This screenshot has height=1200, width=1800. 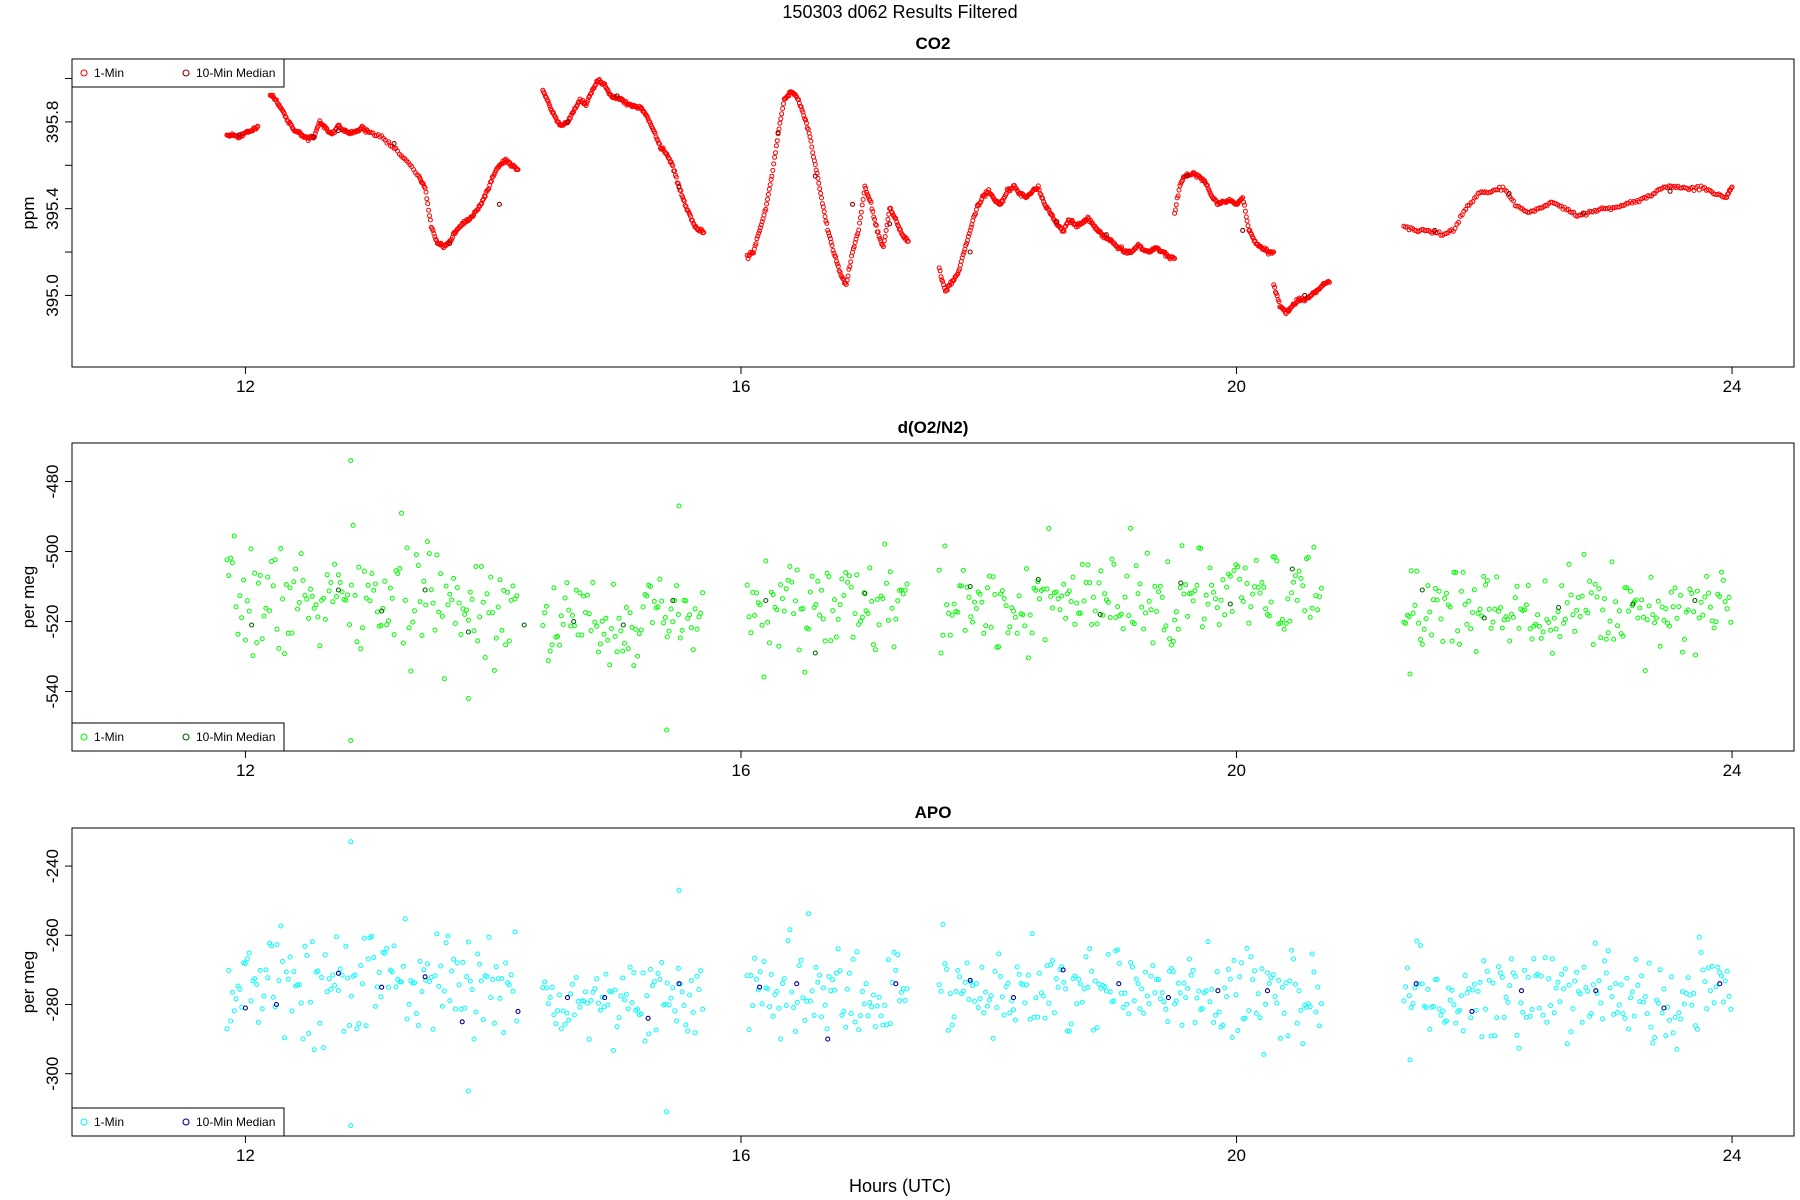 What do you see at coordinates (1236, 1155) in the screenshot?
I see `x-tick-label: 20` at bounding box center [1236, 1155].